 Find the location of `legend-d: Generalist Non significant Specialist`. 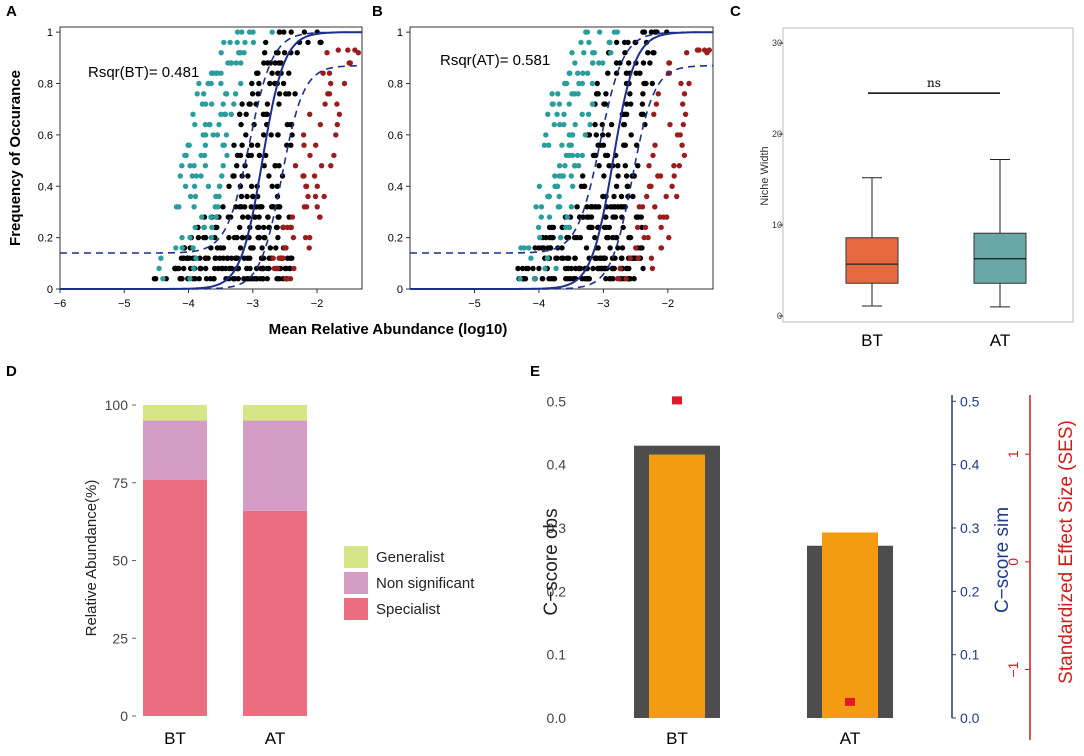

legend-d: Generalist Non significant Specialist is located at coordinates (409, 583).